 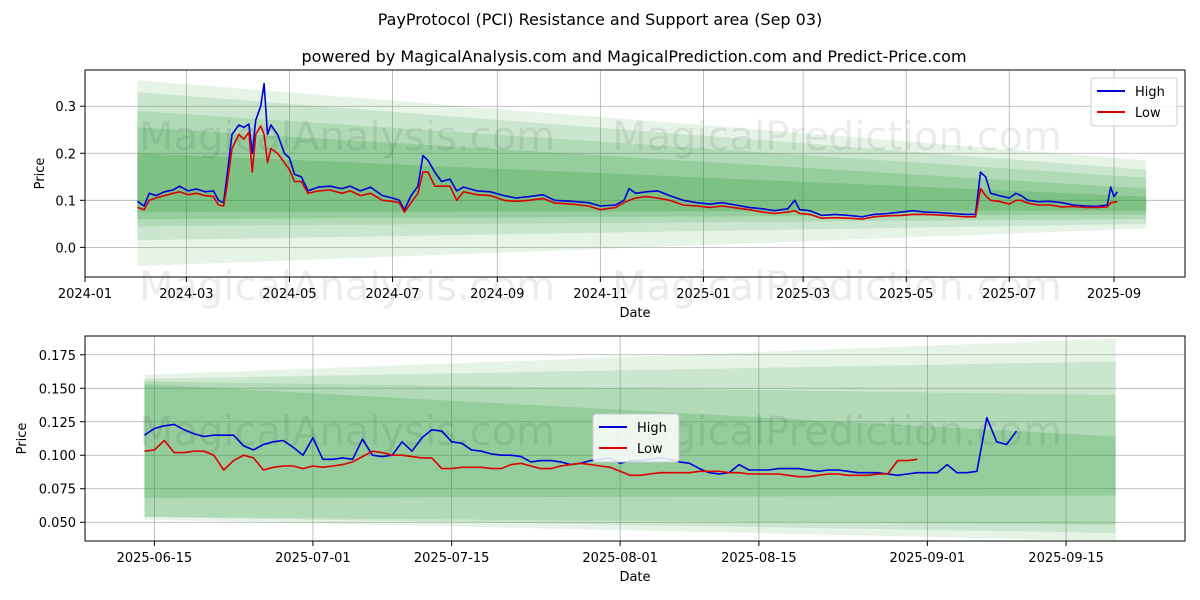 I want to click on x-tick-label: 2025-05, so click(x=906, y=294).